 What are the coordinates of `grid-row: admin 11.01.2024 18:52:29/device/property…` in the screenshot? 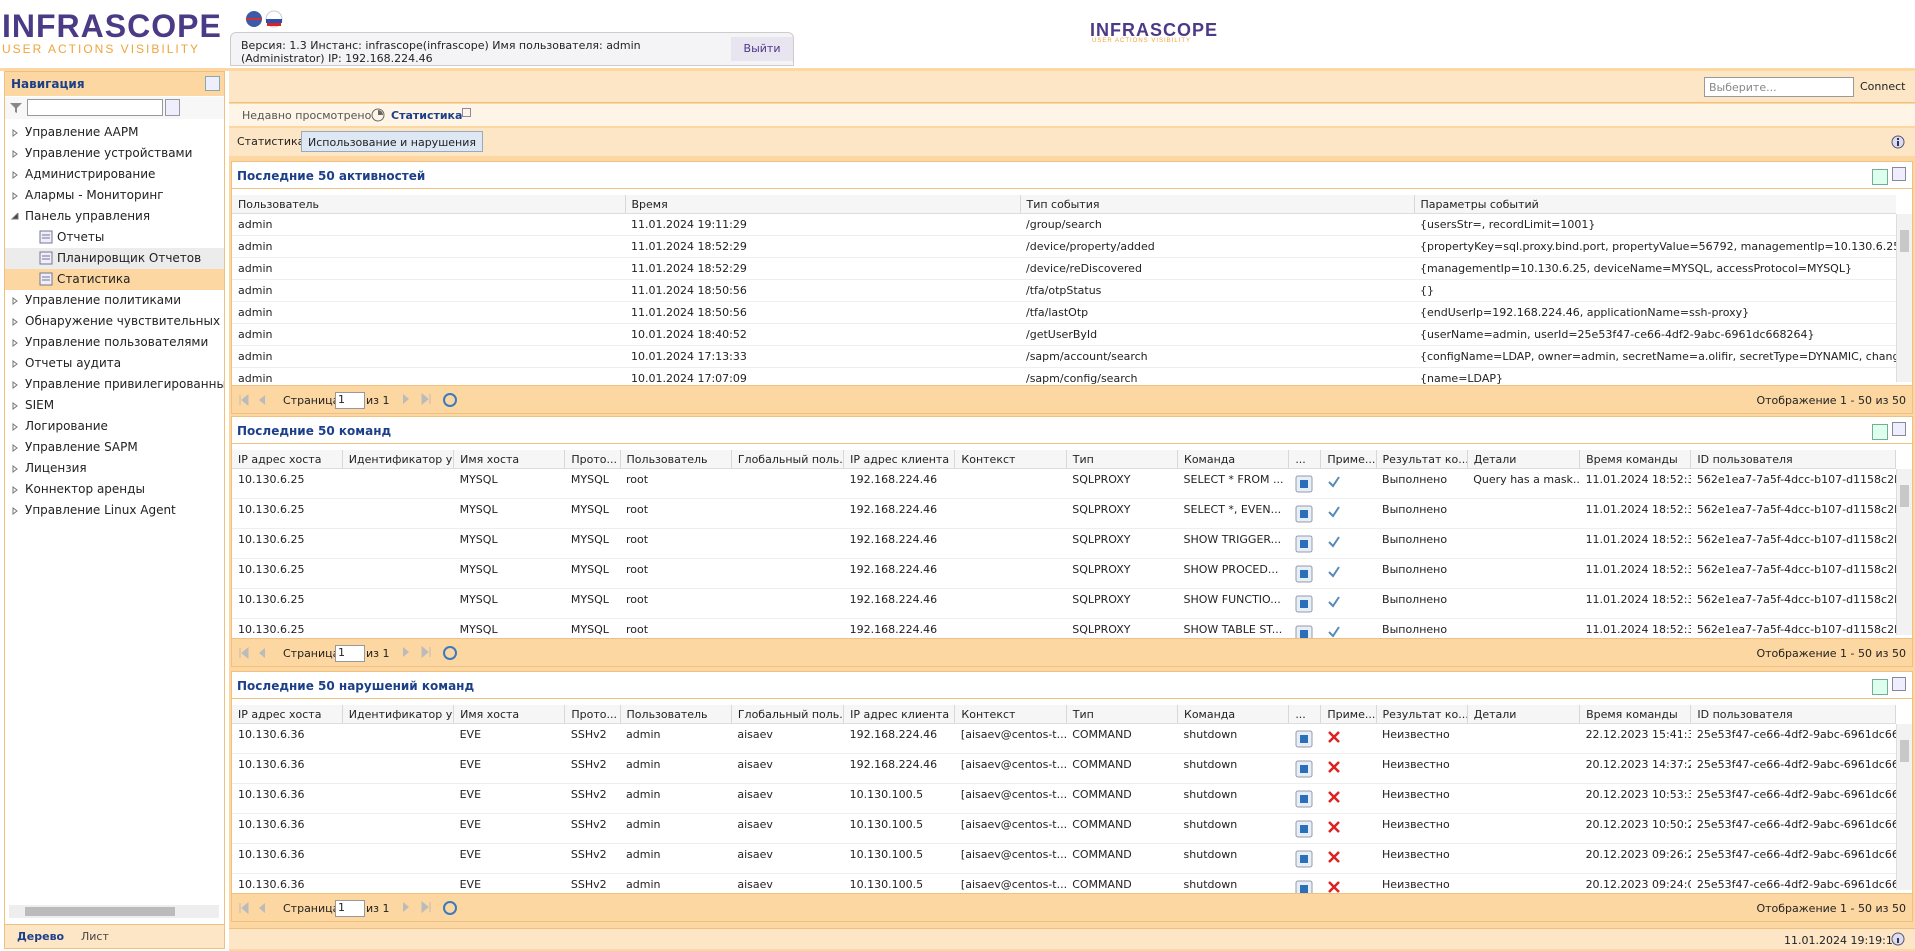 It's located at (1064, 247).